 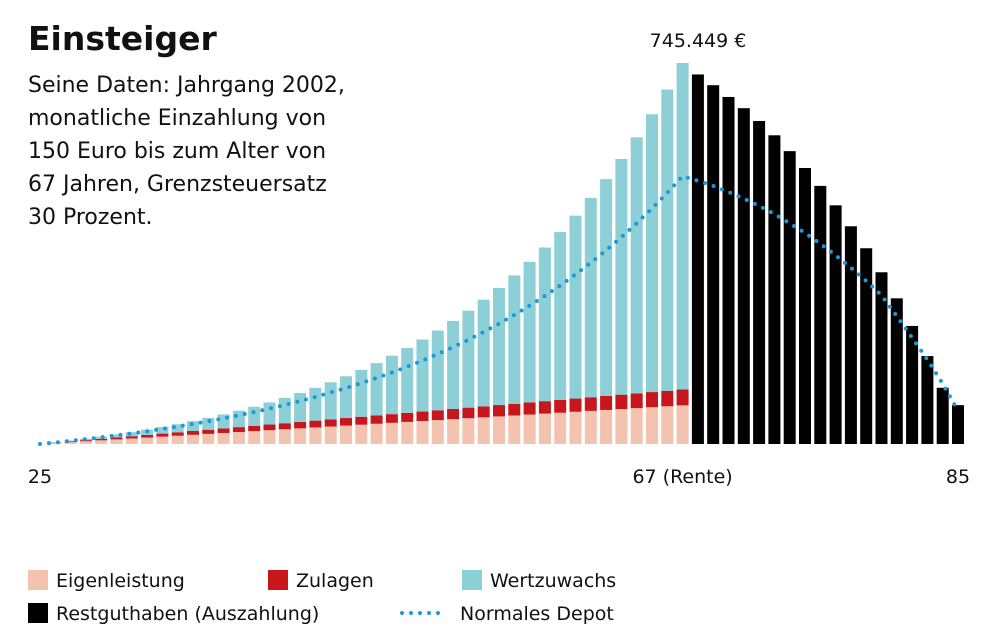 What do you see at coordinates (122, 38) in the screenshot?
I see `chart-title: Einsteiger` at bounding box center [122, 38].